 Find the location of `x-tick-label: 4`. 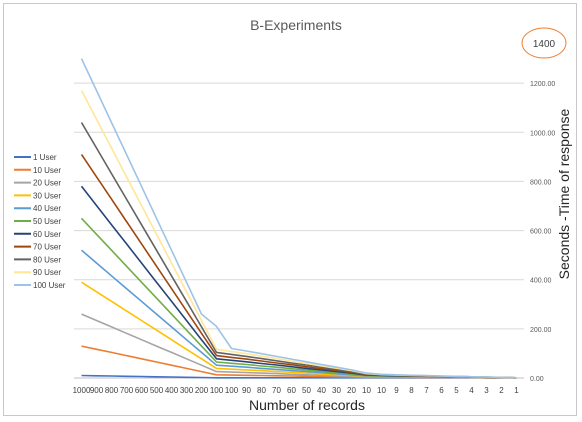

x-tick-label: 4 is located at coordinates (471, 390).